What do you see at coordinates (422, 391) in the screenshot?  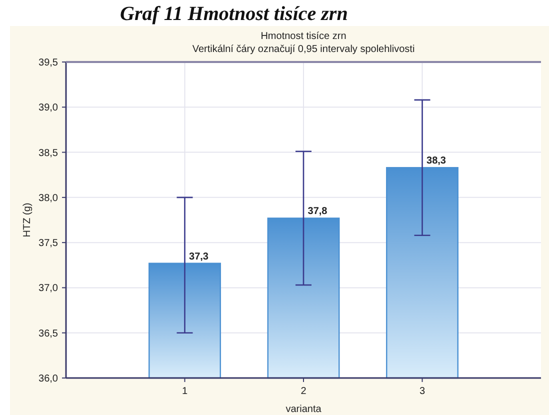 I see `x-tick-label: 3` at bounding box center [422, 391].